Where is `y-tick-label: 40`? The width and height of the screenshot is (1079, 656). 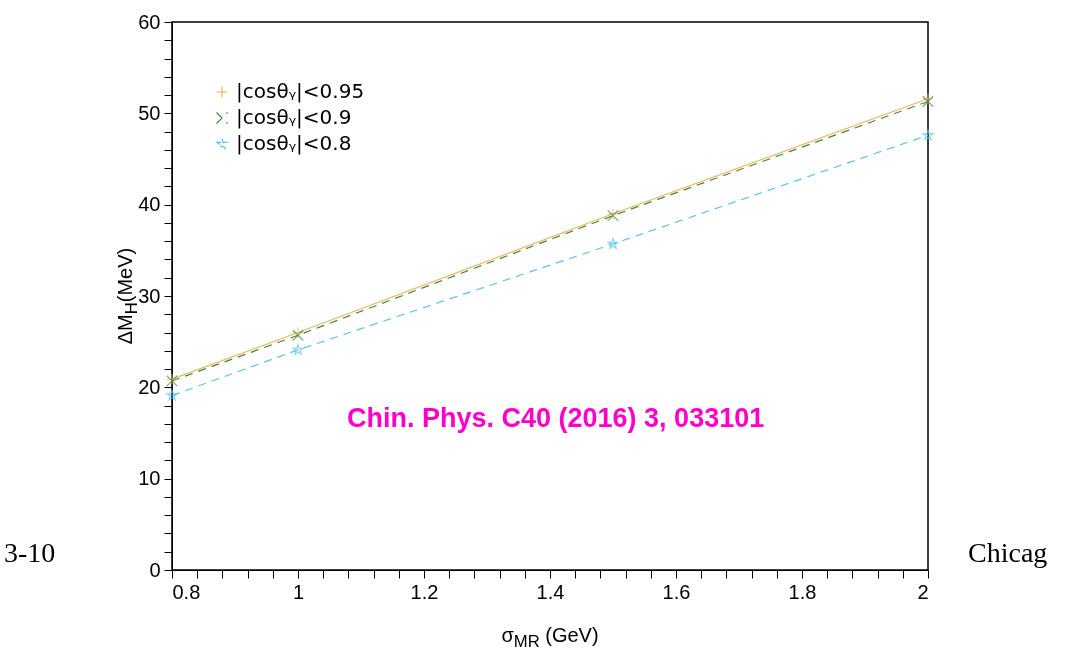 y-tick-label: 40 is located at coordinates (149, 204).